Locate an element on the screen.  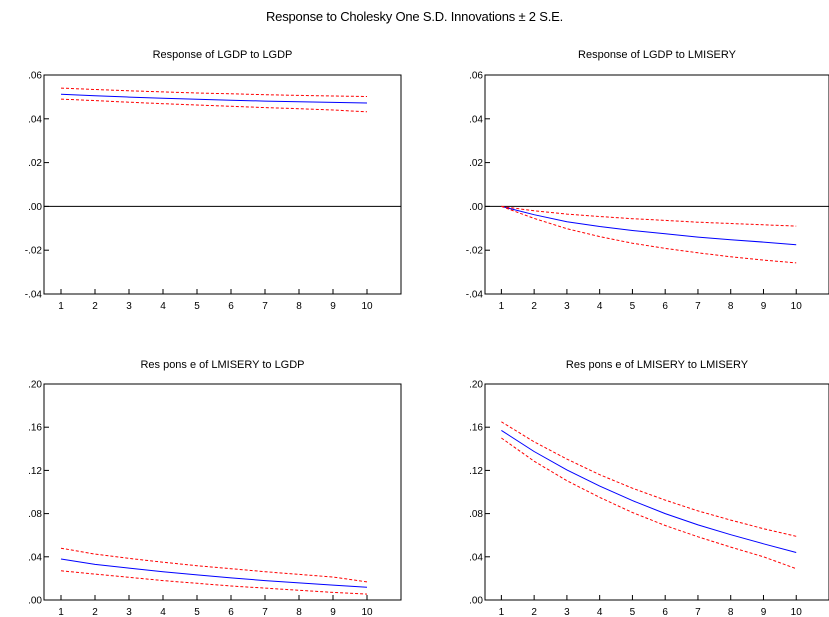
panel-4-ytick-label: .00 is located at coordinates (476, 601).